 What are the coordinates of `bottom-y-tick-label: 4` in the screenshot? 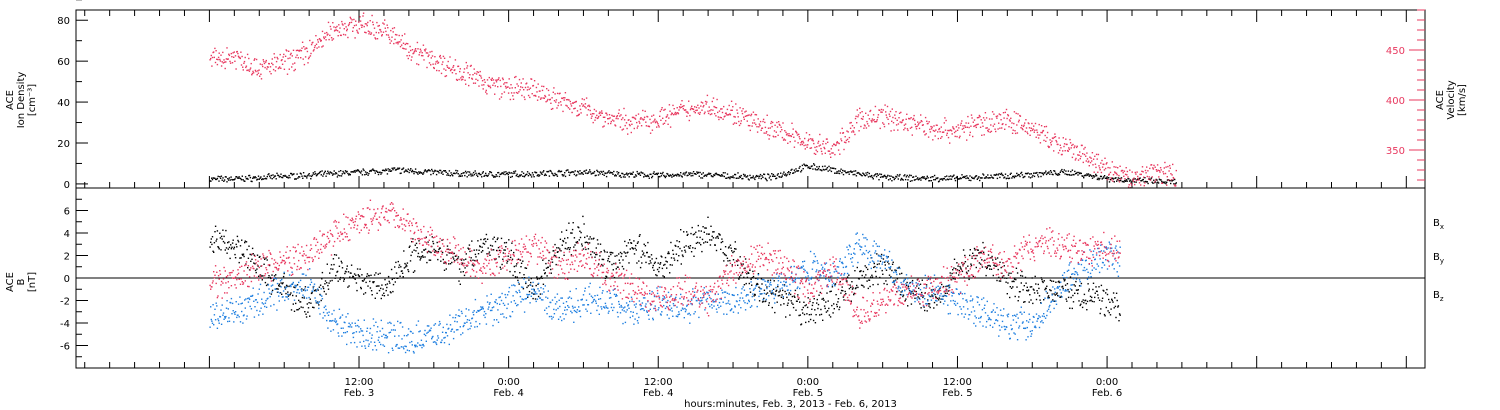 It's located at (67, 234).